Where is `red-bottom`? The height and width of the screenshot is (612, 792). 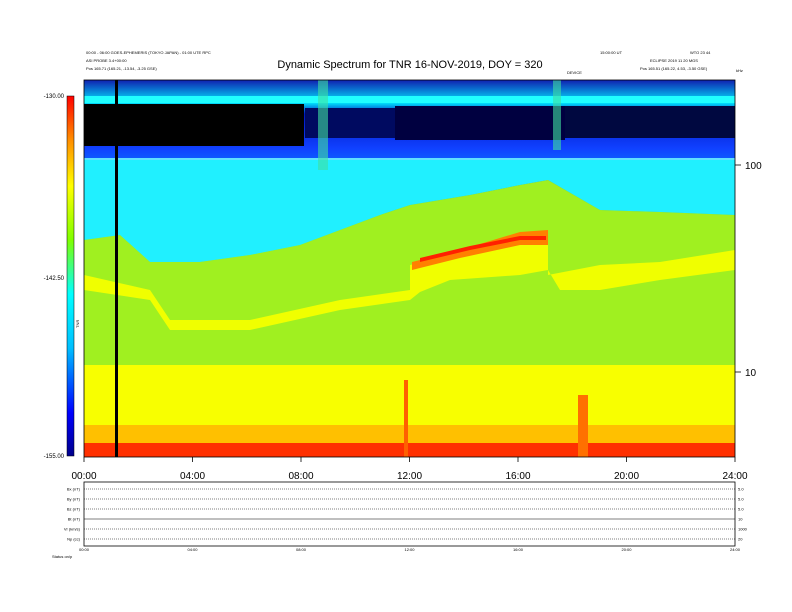 red-bottom is located at coordinates (409, 450).